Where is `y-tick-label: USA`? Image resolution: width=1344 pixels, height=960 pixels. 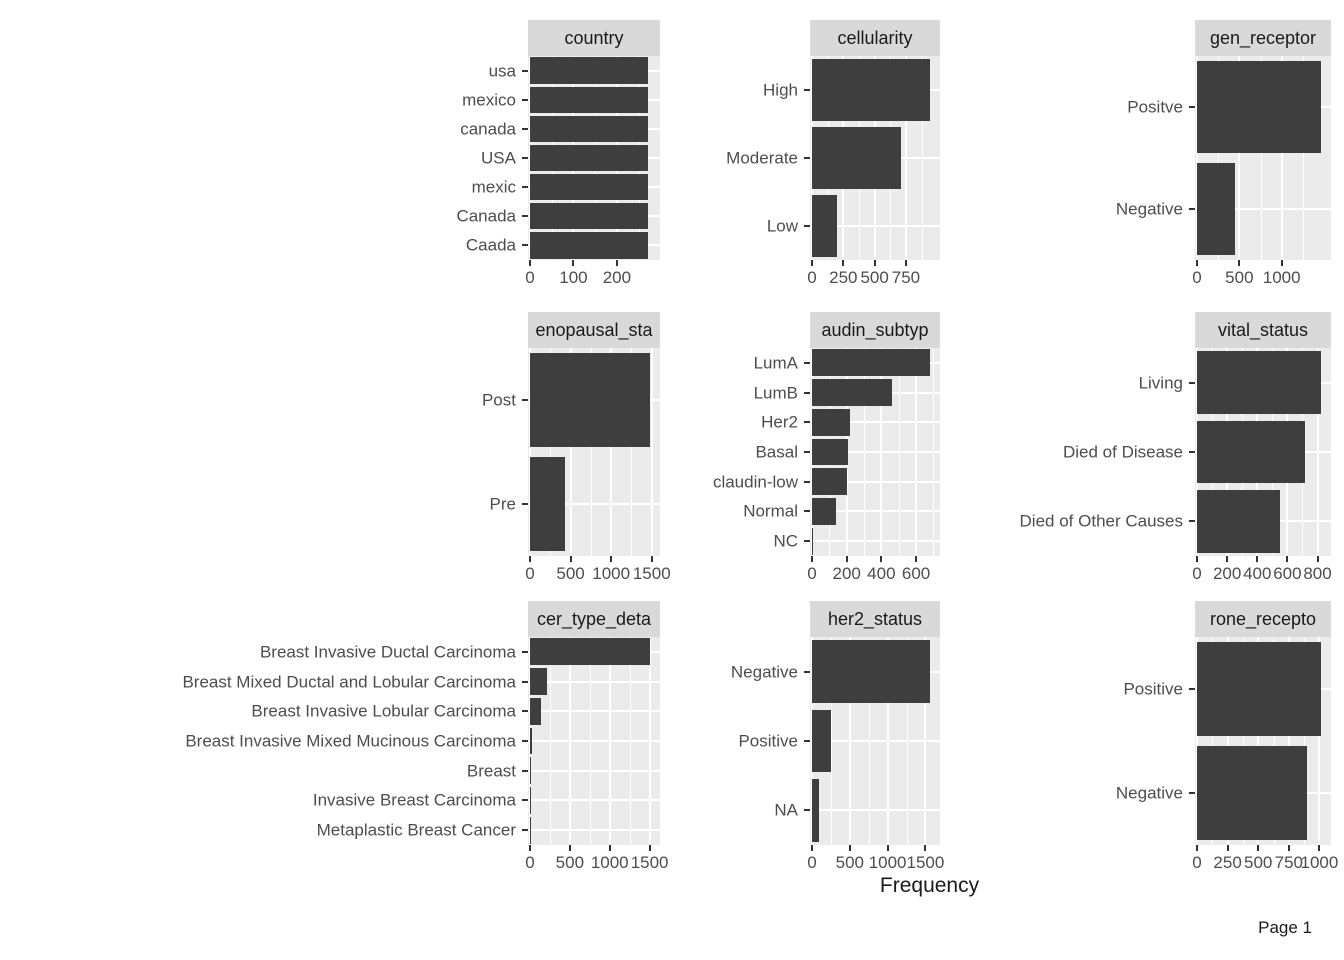 y-tick-label: USA is located at coordinates (498, 158).